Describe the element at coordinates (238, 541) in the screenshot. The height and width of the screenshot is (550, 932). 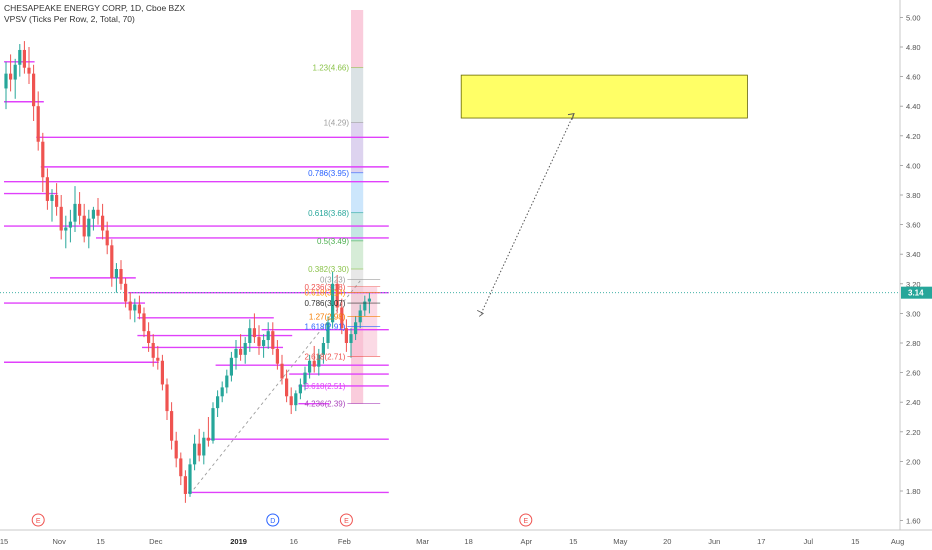
I see `time-axis-label: 2019` at that location.